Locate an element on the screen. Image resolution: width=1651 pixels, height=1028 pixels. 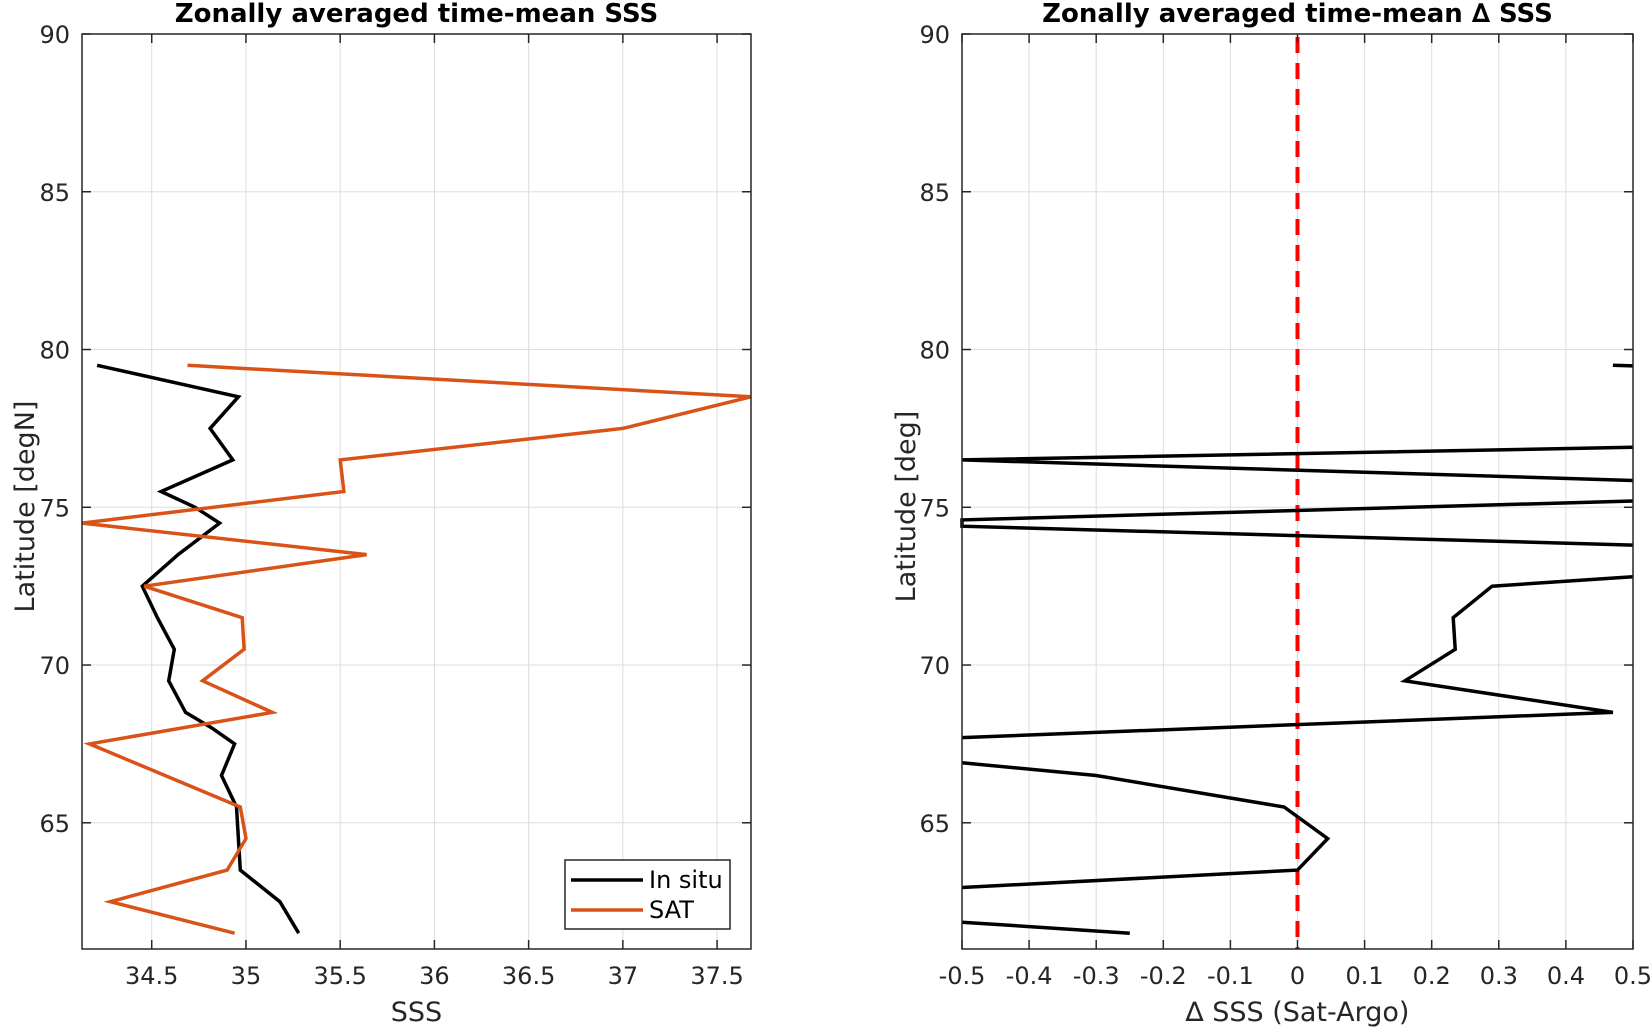
x-tick-label: -0.1 is located at coordinates (1230, 976).